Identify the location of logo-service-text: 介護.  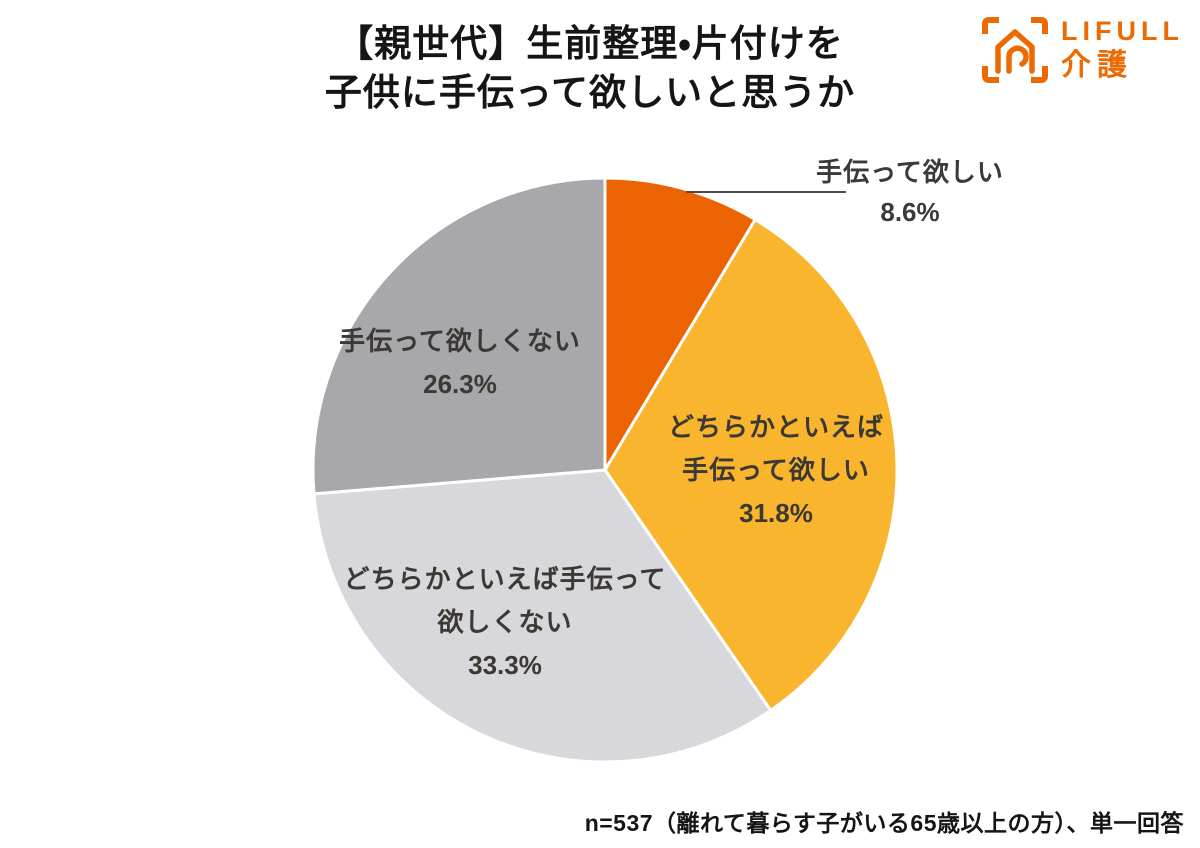
(1097, 65).